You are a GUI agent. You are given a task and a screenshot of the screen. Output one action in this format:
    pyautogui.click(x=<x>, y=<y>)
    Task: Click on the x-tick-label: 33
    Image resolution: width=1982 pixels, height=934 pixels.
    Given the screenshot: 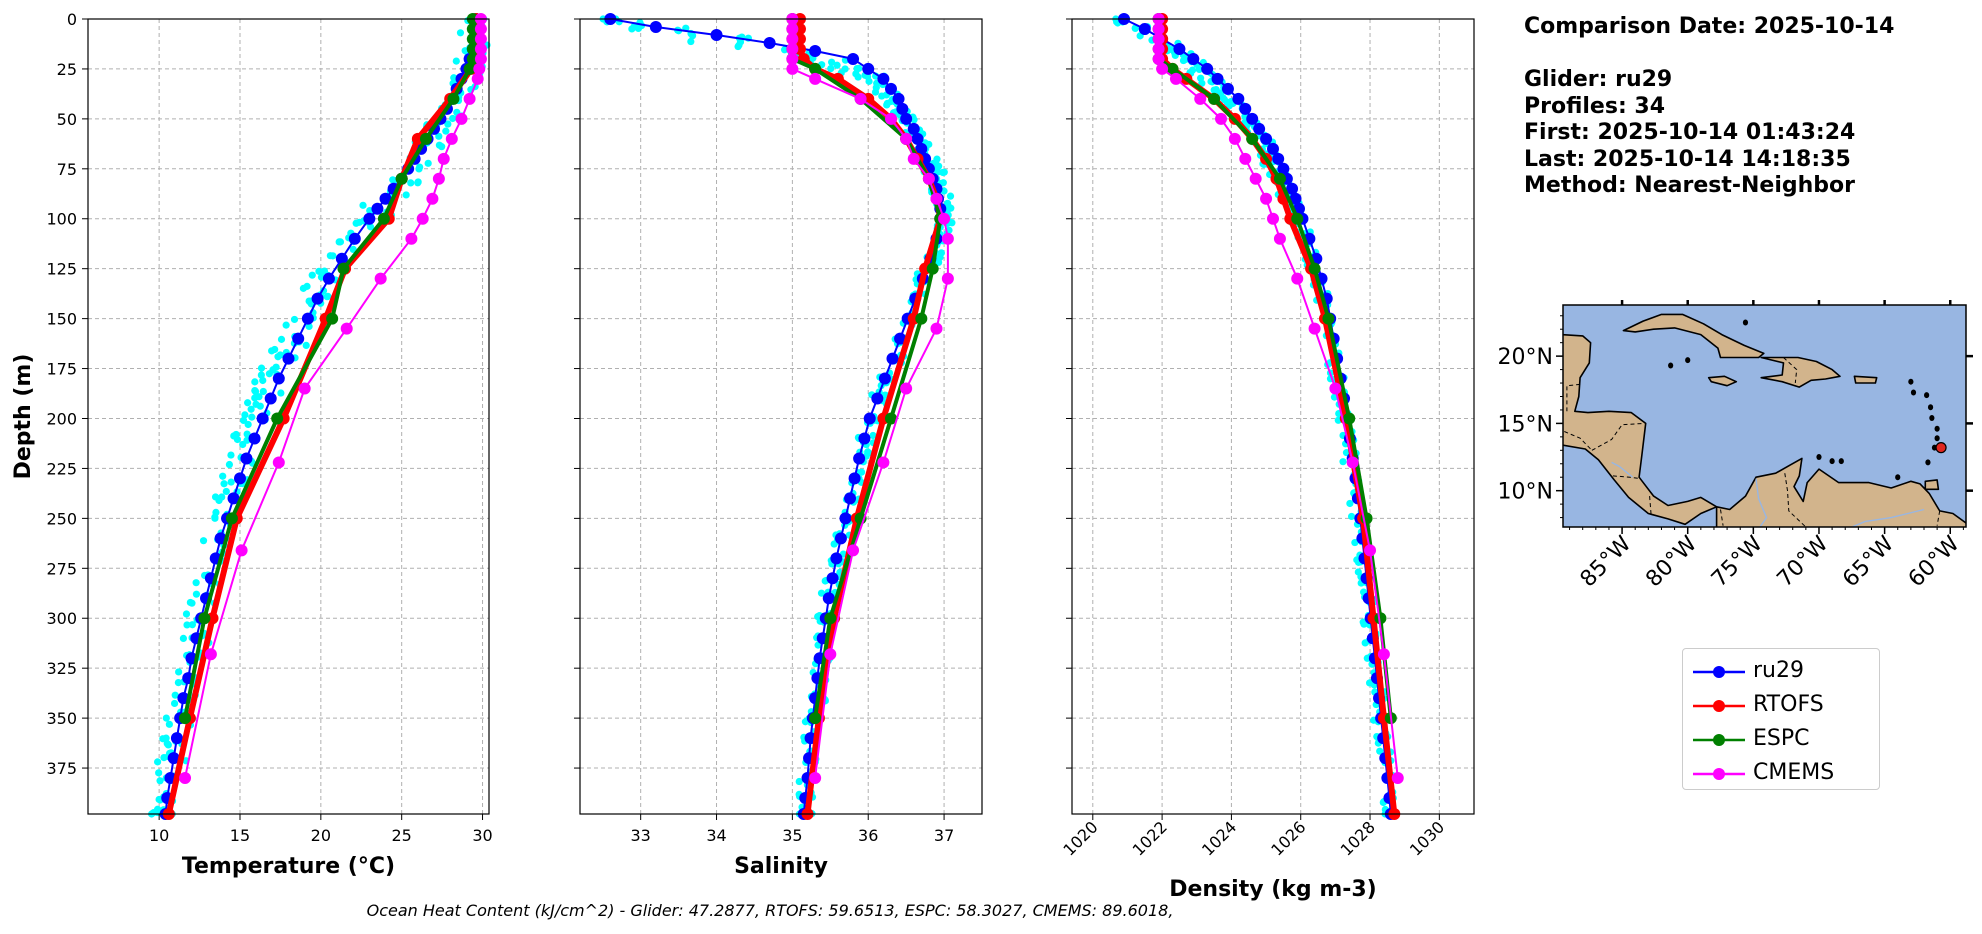 What is the action you would take?
    pyautogui.click(x=640, y=835)
    